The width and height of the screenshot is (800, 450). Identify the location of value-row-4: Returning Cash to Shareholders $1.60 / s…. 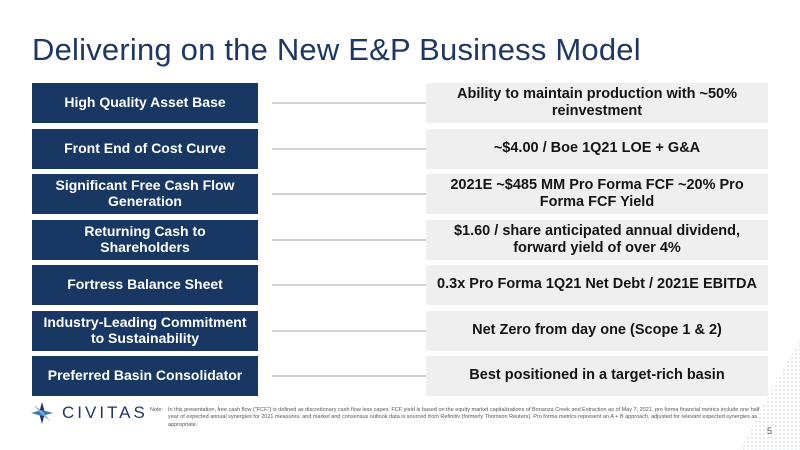
(400, 240).